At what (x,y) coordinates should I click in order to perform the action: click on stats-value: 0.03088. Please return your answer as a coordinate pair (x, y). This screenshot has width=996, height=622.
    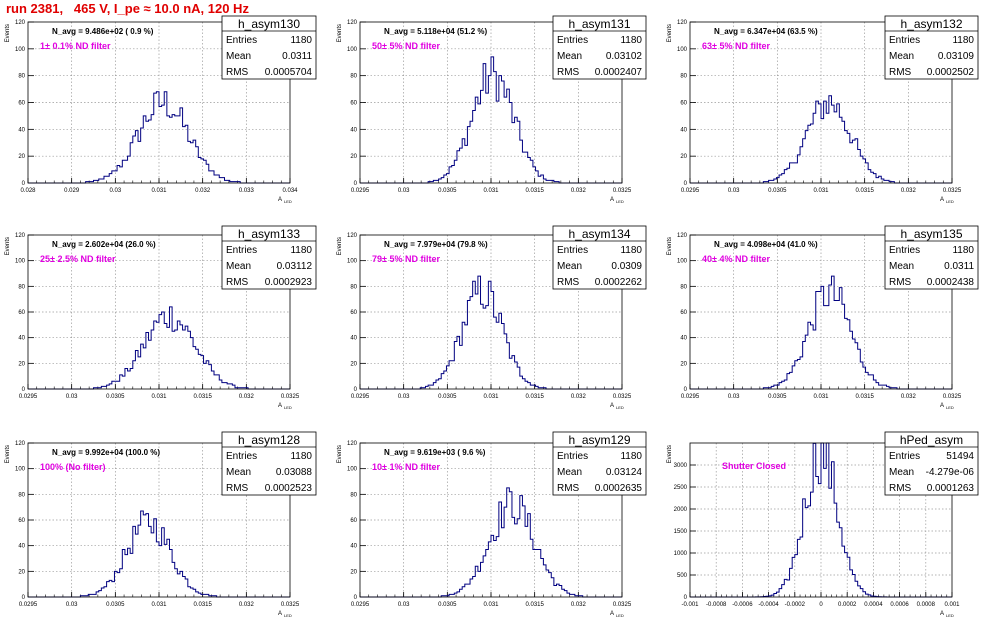
    Looking at the image, I should click on (294, 472).